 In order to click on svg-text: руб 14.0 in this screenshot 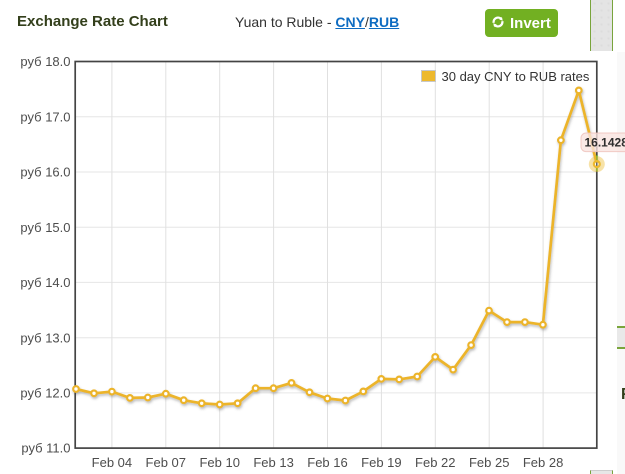, I will do `click(45, 282)`.